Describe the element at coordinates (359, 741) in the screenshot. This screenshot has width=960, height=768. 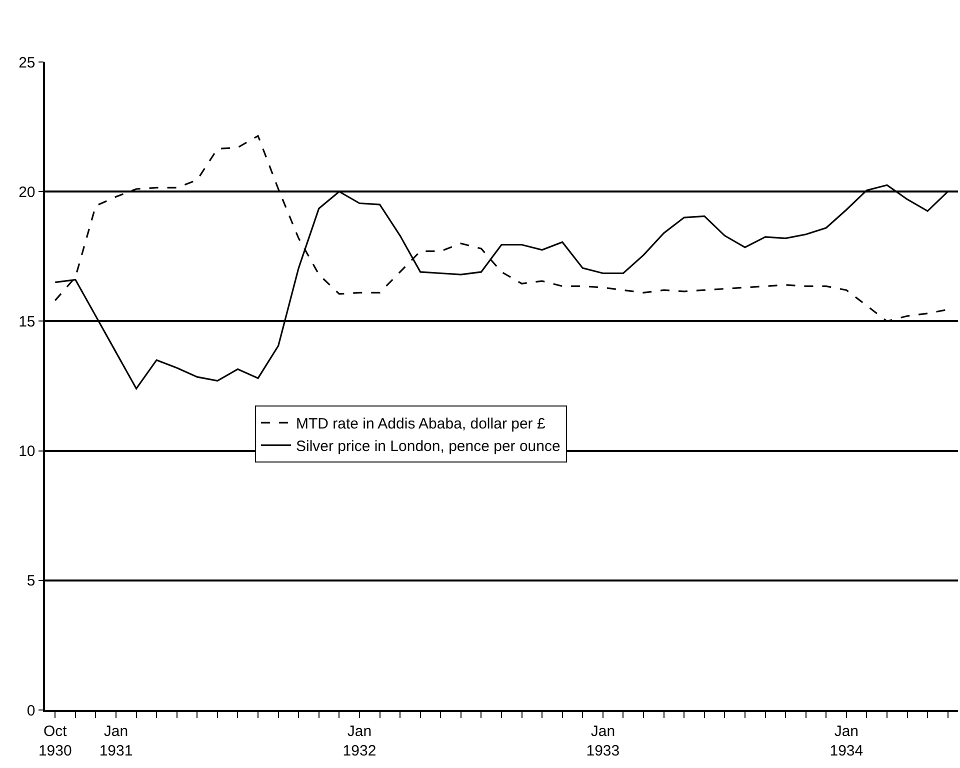
I see `x-tick-label: Jan 1932` at that location.